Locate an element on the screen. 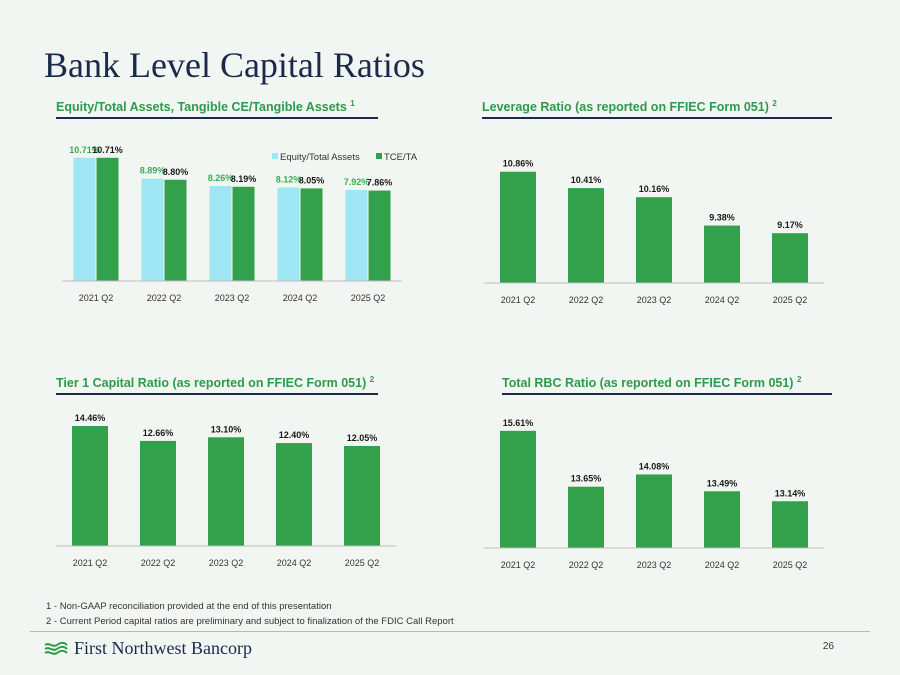 Image resolution: width=900 pixels, height=675 pixels. wave-logo-icon is located at coordinates (56, 648).